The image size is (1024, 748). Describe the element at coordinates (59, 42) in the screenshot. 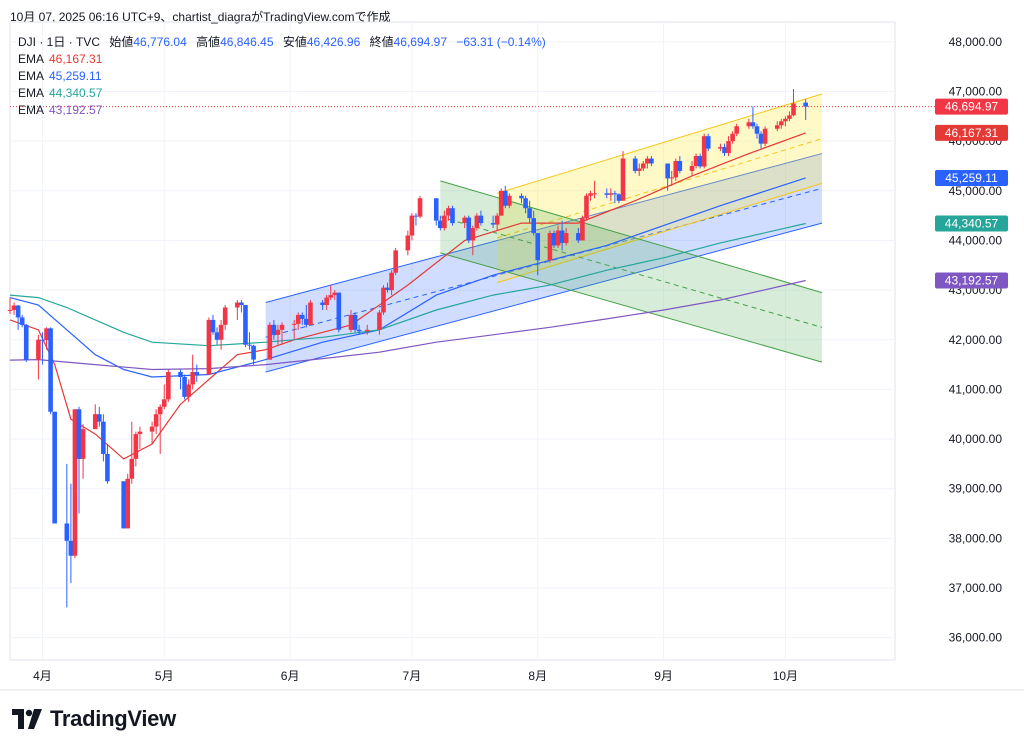

I see `symbol-label: DJI · 1日 · TVC` at that location.